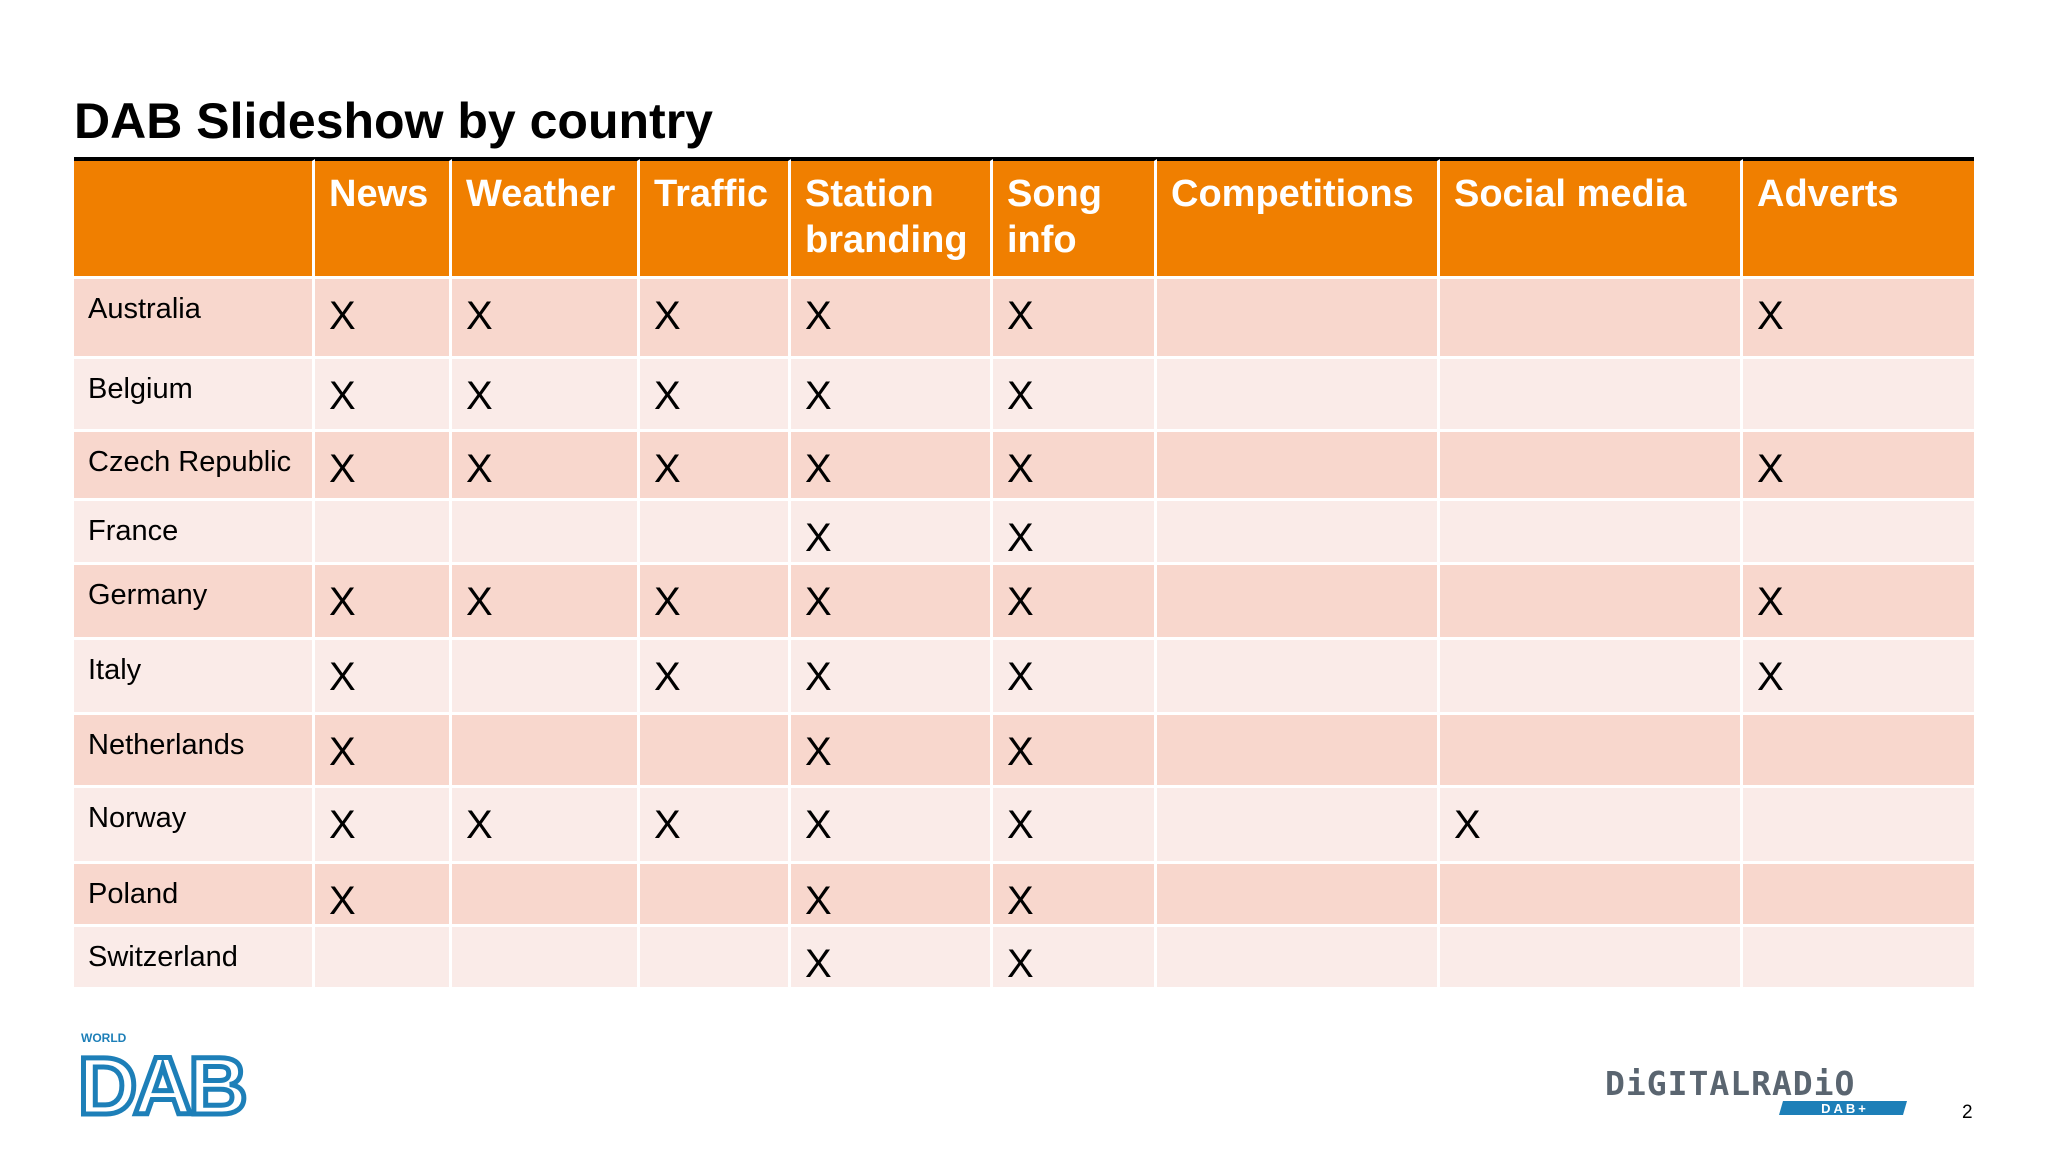 Image resolution: width=2048 pixels, height=1152 pixels. What do you see at coordinates (1858, 219) in the screenshot?
I see `column-header-adverts: Adverts` at bounding box center [1858, 219].